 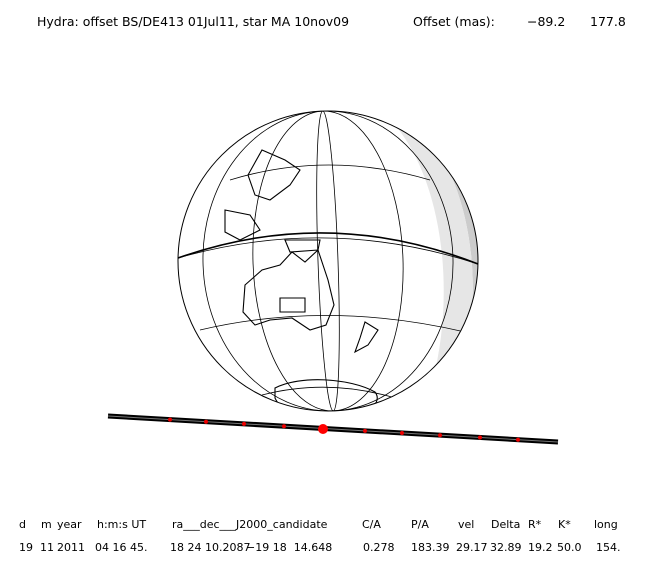 I want to click on column-header: h:m:s UT, so click(x=121, y=524).